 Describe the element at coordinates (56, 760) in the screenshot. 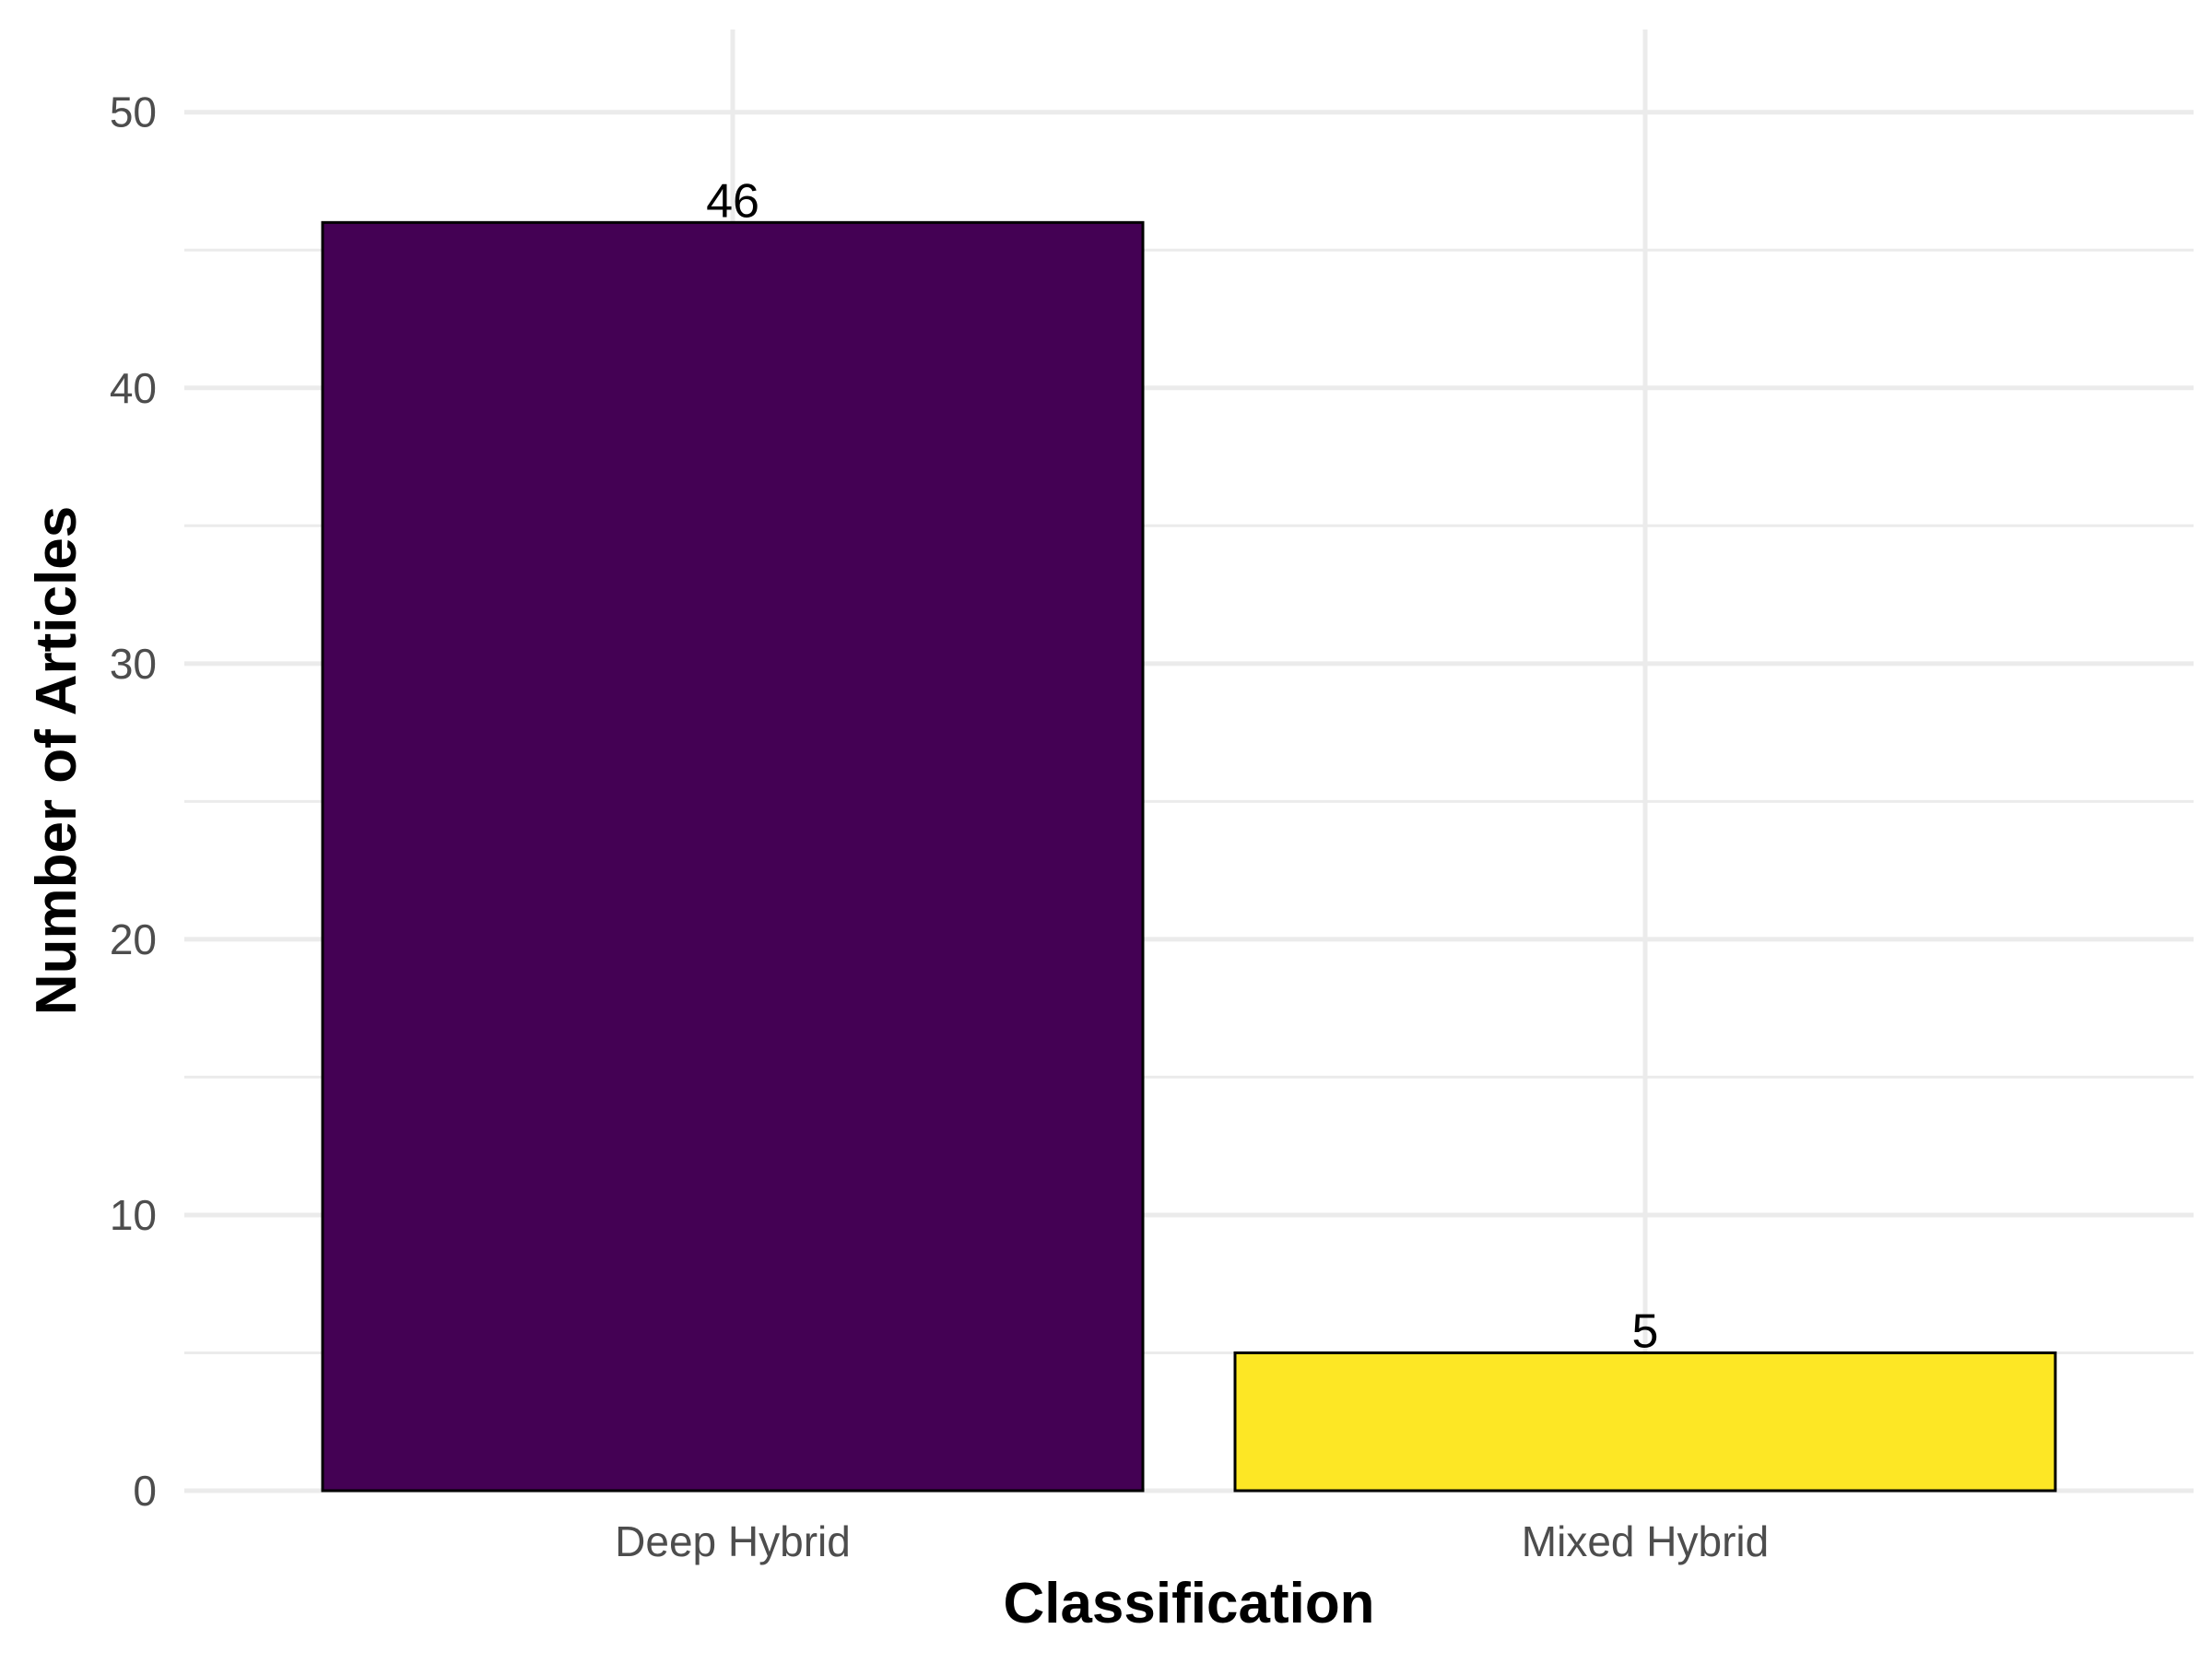

I see `y-axis-title: Number of Articles` at that location.